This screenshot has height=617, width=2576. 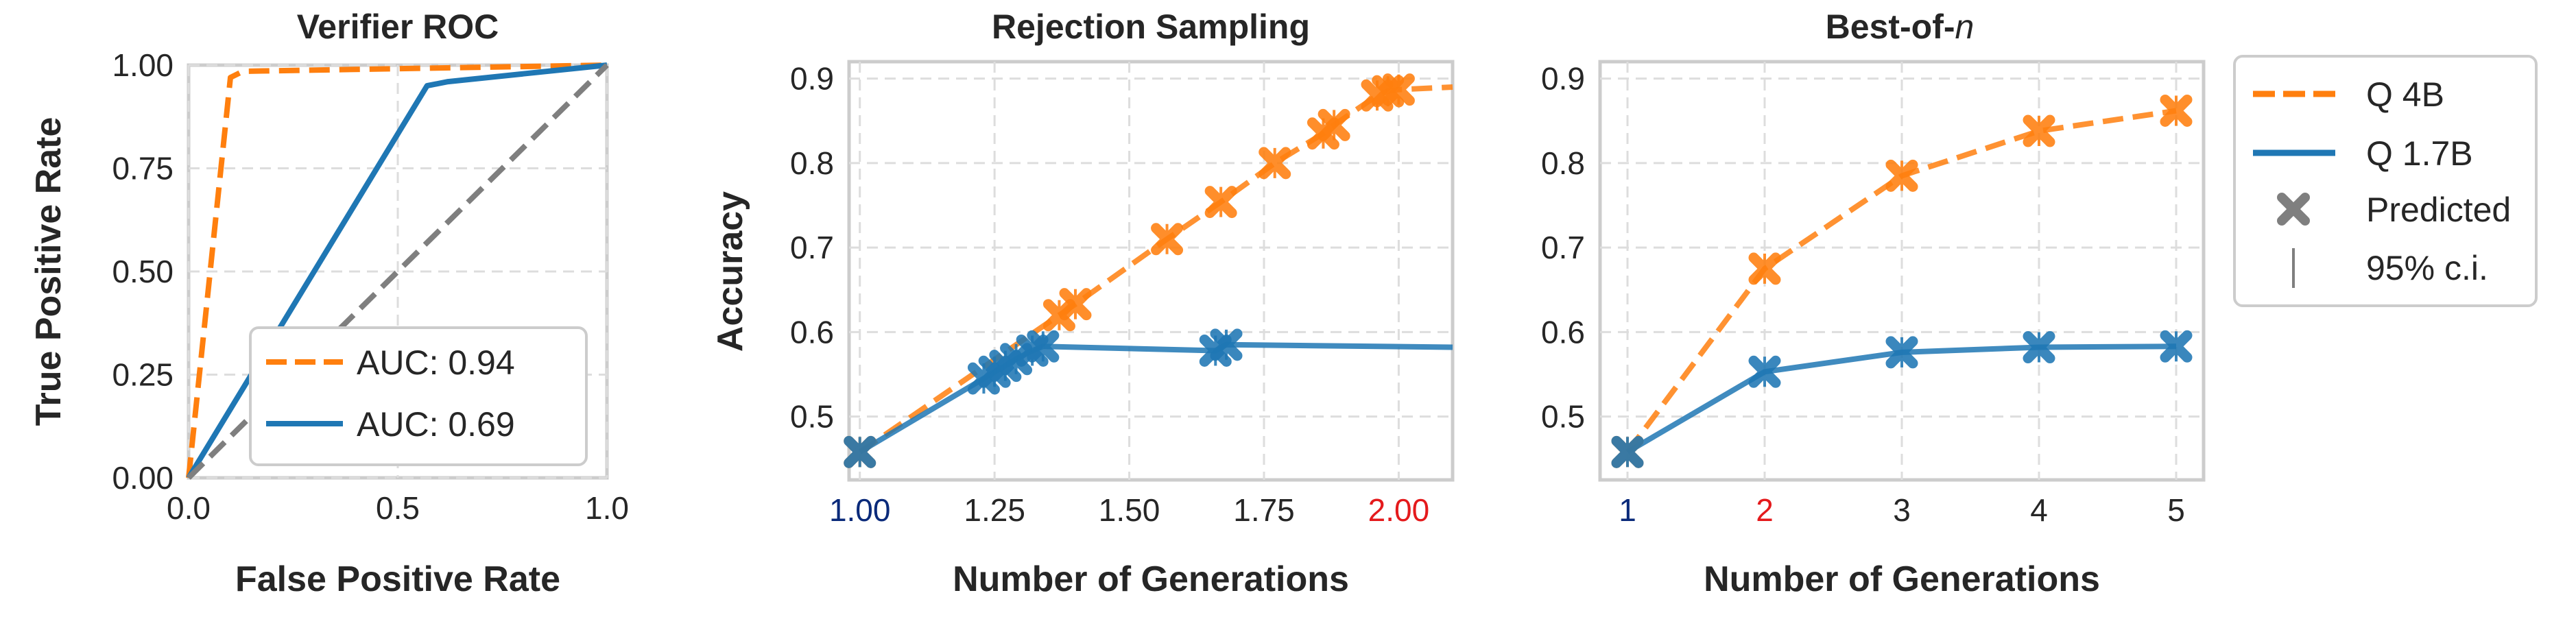 I want to click on roc-x-tick-label: 0.5, so click(x=398, y=508).